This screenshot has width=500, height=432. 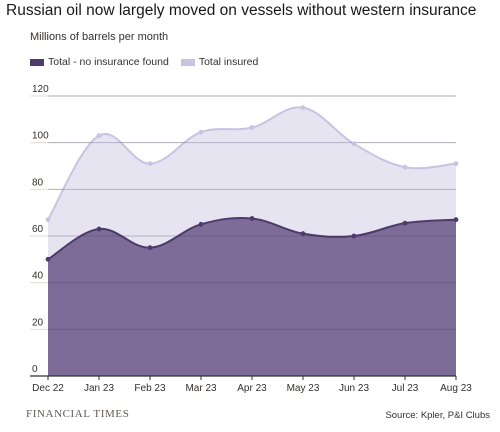 I want to click on legend-label-no-insurance: Total - no insurance found, so click(x=108, y=62).